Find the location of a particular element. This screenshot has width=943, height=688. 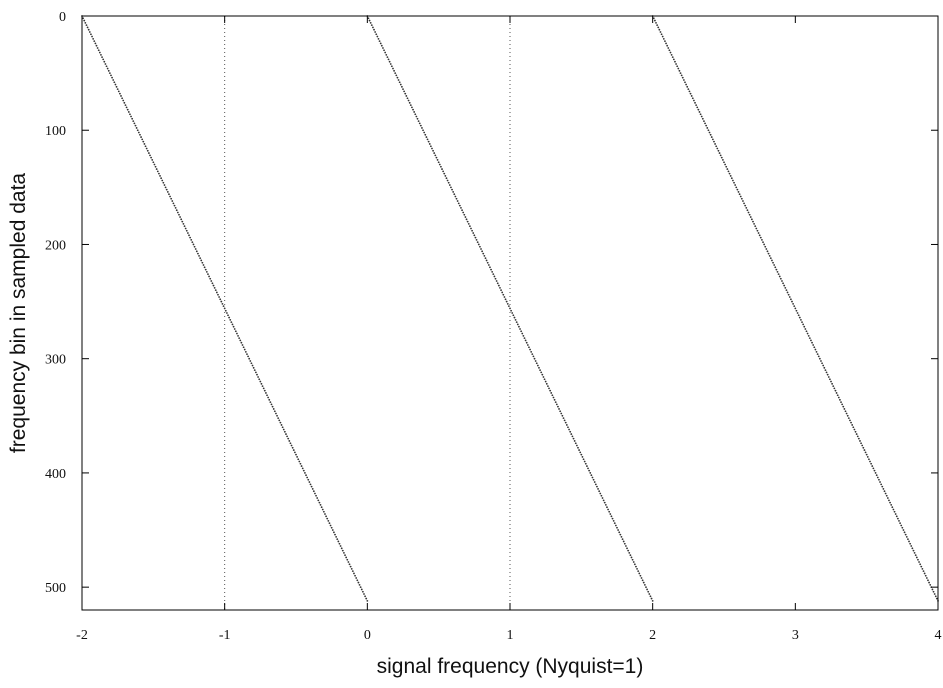

y-axis-title: frequency bin in sampled data is located at coordinates (18, 313).